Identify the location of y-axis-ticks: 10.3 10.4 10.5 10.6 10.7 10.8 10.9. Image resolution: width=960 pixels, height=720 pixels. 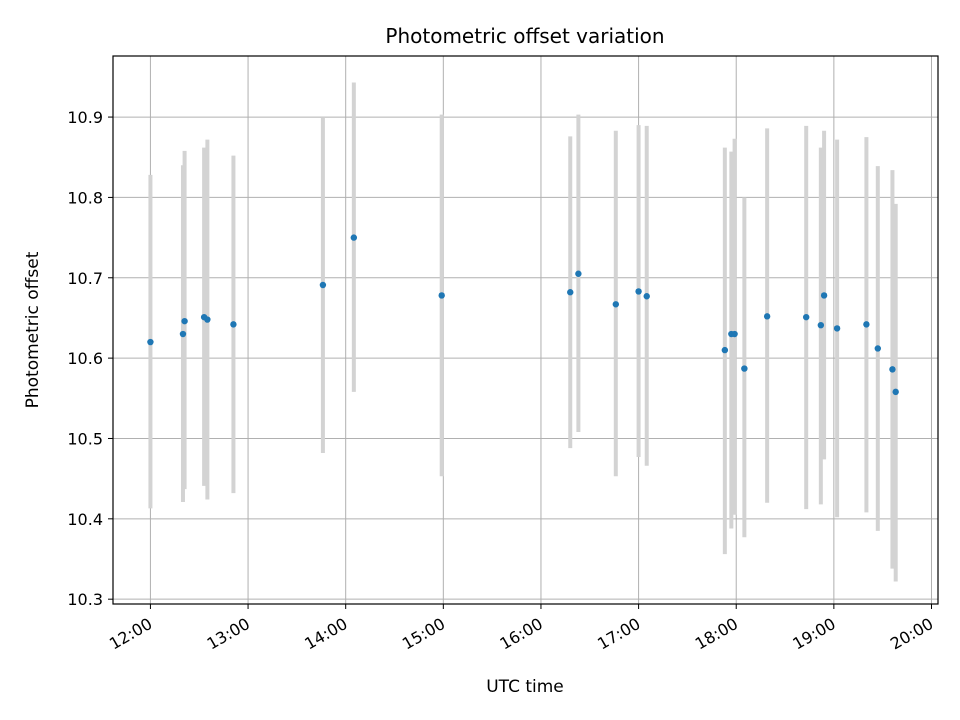
(90, 358).